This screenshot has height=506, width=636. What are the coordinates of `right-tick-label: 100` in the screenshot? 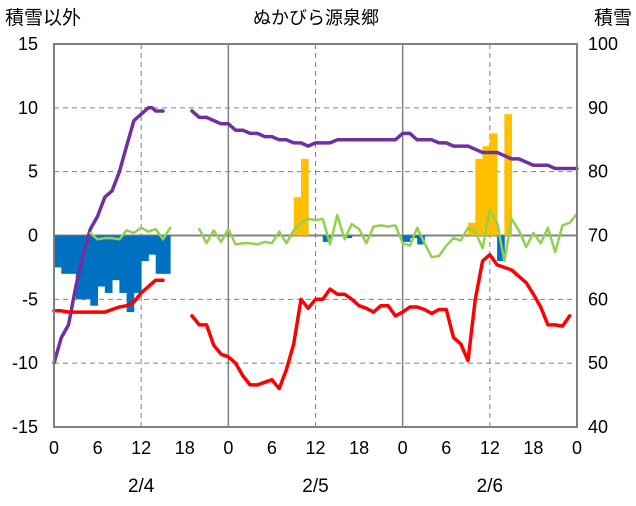 It's located at (603, 44).